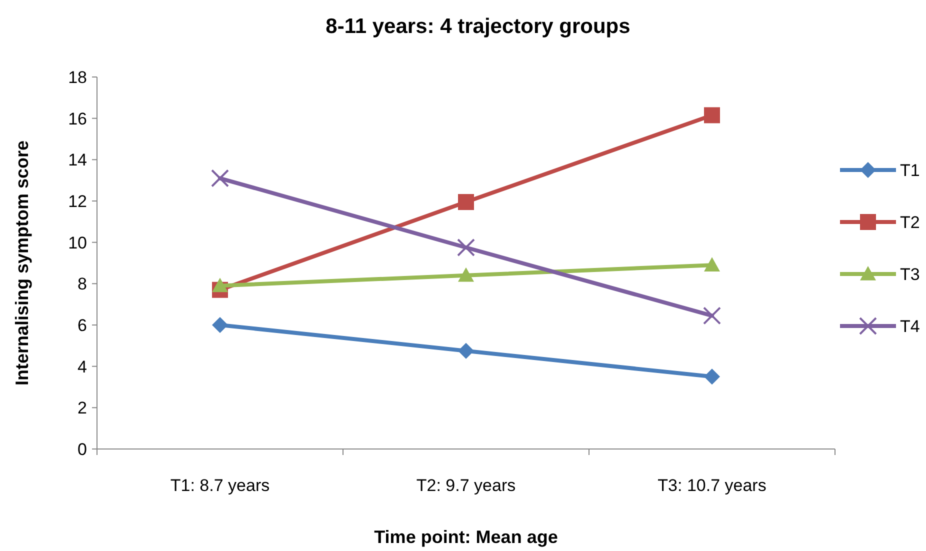 The image size is (926, 551). Describe the element at coordinates (77, 242) in the screenshot. I see `y-tick-label: 10` at that location.